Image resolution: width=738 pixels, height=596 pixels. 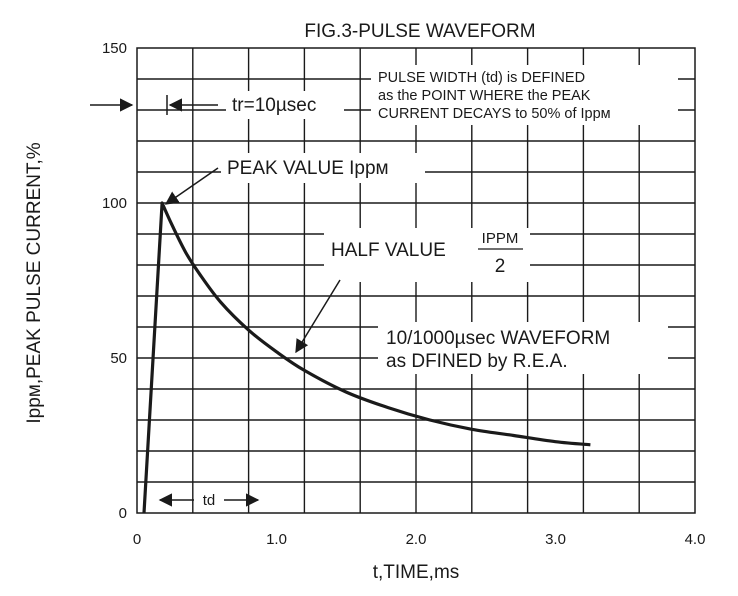 What do you see at coordinates (500, 266) in the screenshot?
I see `half-value-denominator: 2` at bounding box center [500, 266].